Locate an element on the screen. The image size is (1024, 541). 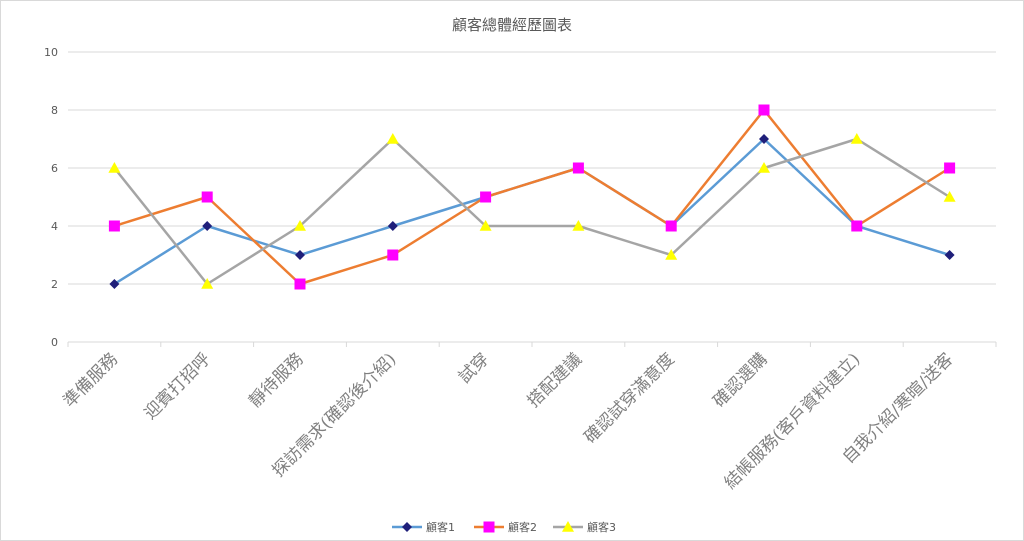
legend-label: 顧客1 is located at coordinates (440, 527).